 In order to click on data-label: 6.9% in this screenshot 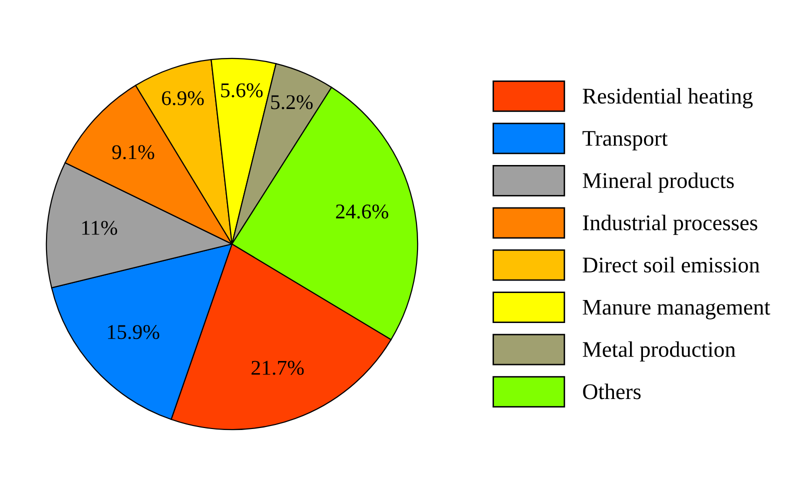, I will do `click(183, 98)`.